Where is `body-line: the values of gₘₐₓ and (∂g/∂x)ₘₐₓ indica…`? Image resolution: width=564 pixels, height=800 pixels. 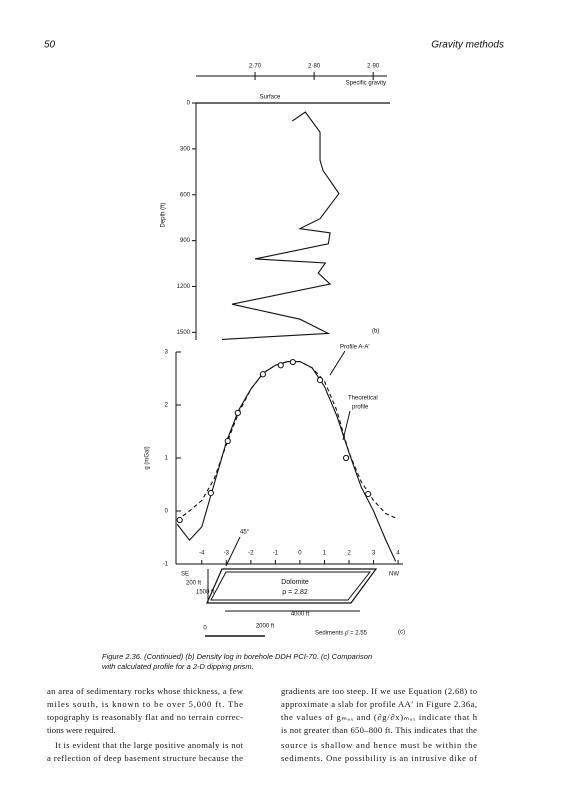 body-line: the values of gₘₐₓ and (∂g/∂x)ₘₐₓ indica… is located at coordinates (379, 717).